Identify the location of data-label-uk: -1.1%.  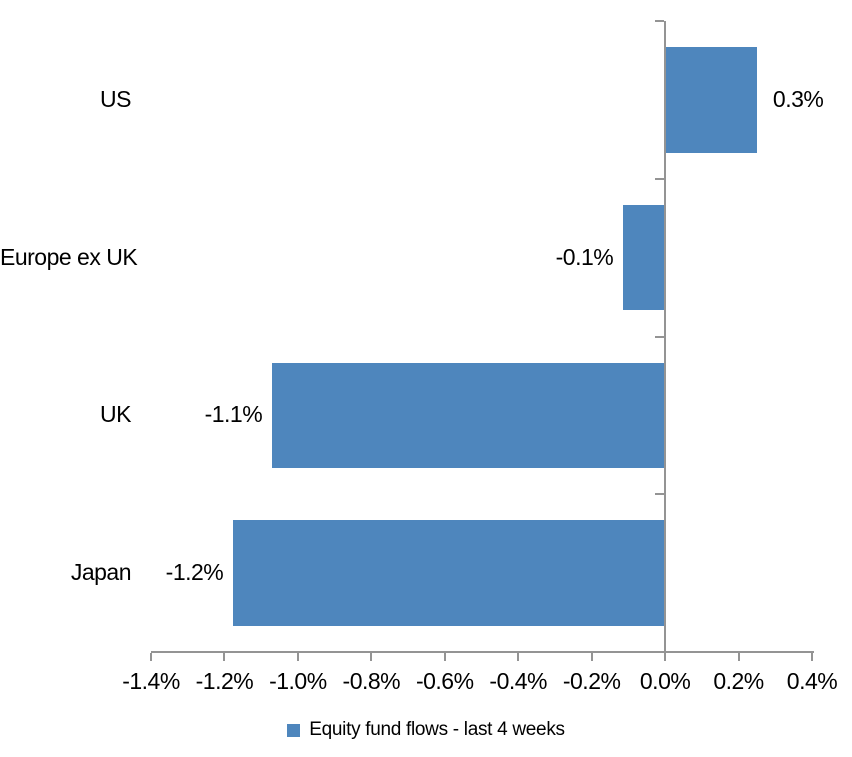
(233, 414).